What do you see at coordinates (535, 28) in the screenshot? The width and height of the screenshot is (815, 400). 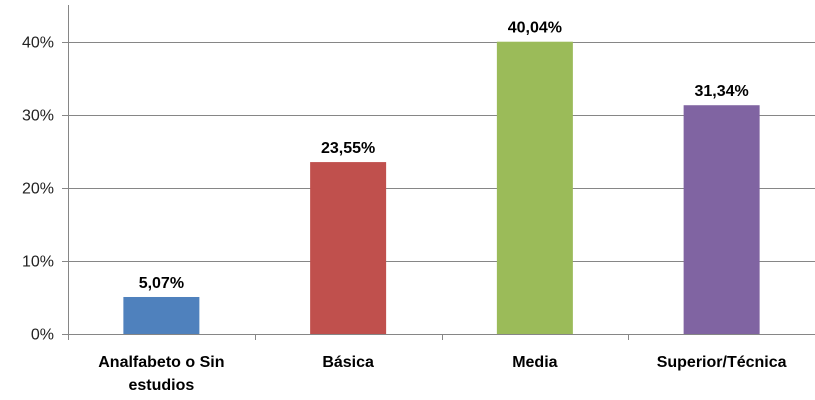 I see `data-label-2: 40,04%` at bounding box center [535, 28].